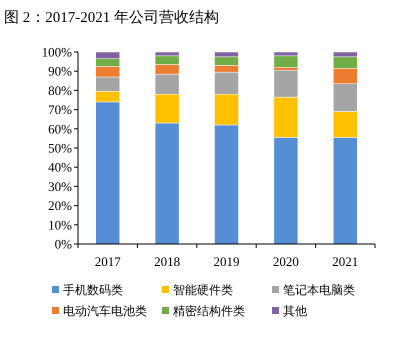  Describe the element at coordinates (60, 186) in the screenshot. I see `y-tick-label: 30%` at that location.